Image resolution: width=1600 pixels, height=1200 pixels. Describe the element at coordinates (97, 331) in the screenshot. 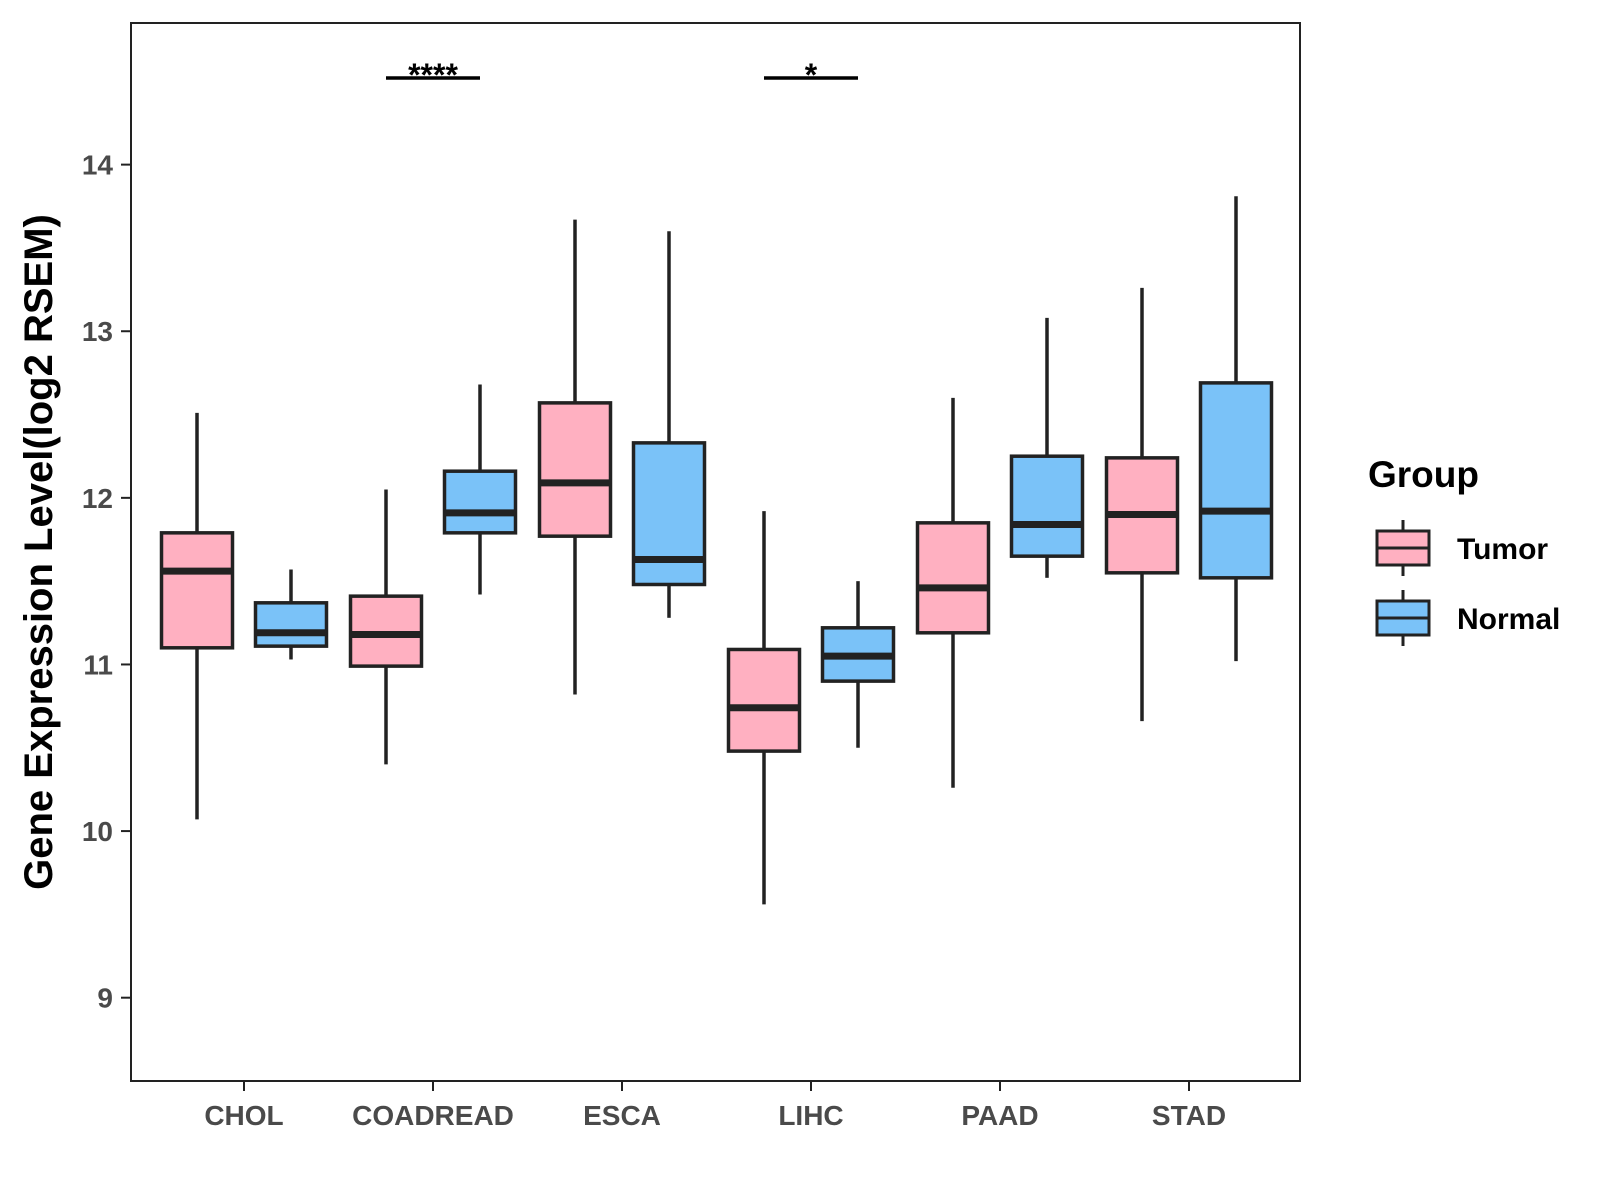

I see `y-tick-label: 13` at that location.